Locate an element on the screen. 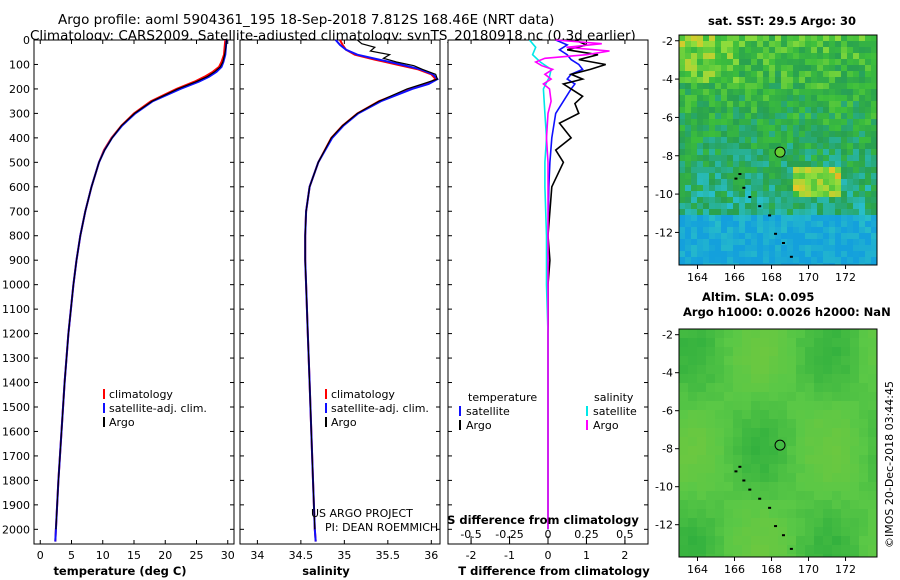 This screenshot has height=580, width=900. temperature-xtick-label: 5 is located at coordinates (71, 555).